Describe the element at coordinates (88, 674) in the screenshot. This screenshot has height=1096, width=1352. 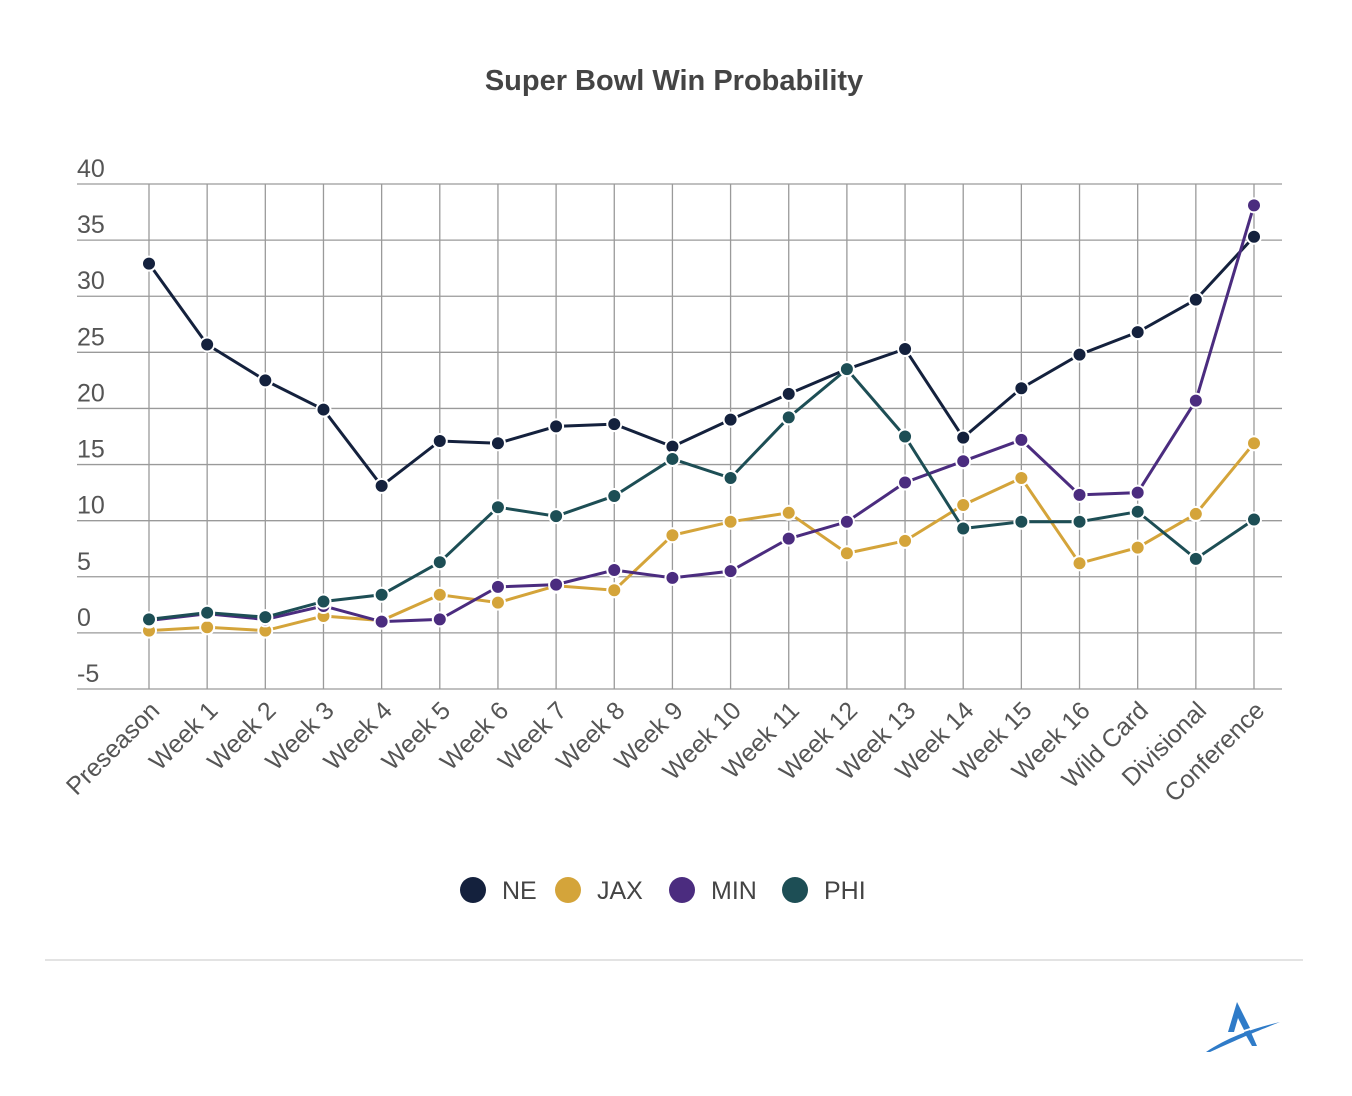
I see `y-tick-label: -5` at that location.